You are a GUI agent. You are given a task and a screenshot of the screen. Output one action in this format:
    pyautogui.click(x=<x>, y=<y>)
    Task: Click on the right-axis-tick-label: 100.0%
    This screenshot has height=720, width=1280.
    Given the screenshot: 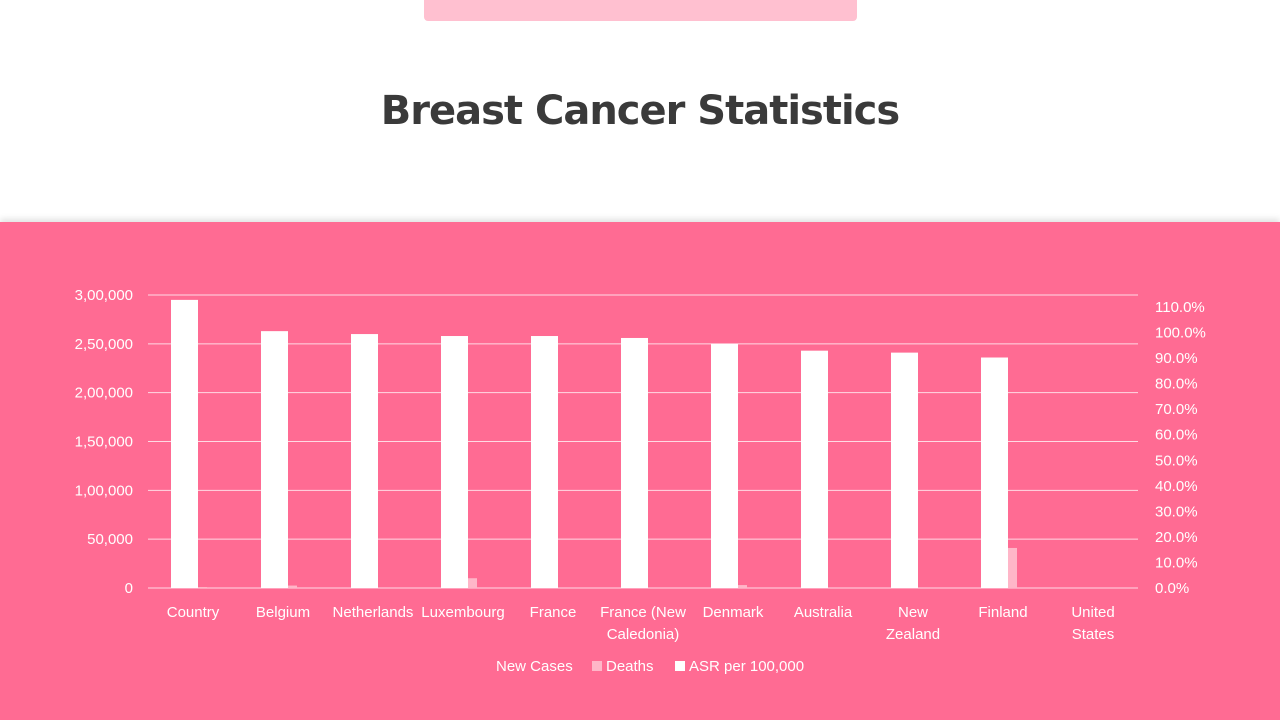 What is the action you would take?
    pyautogui.click(x=1180, y=333)
    